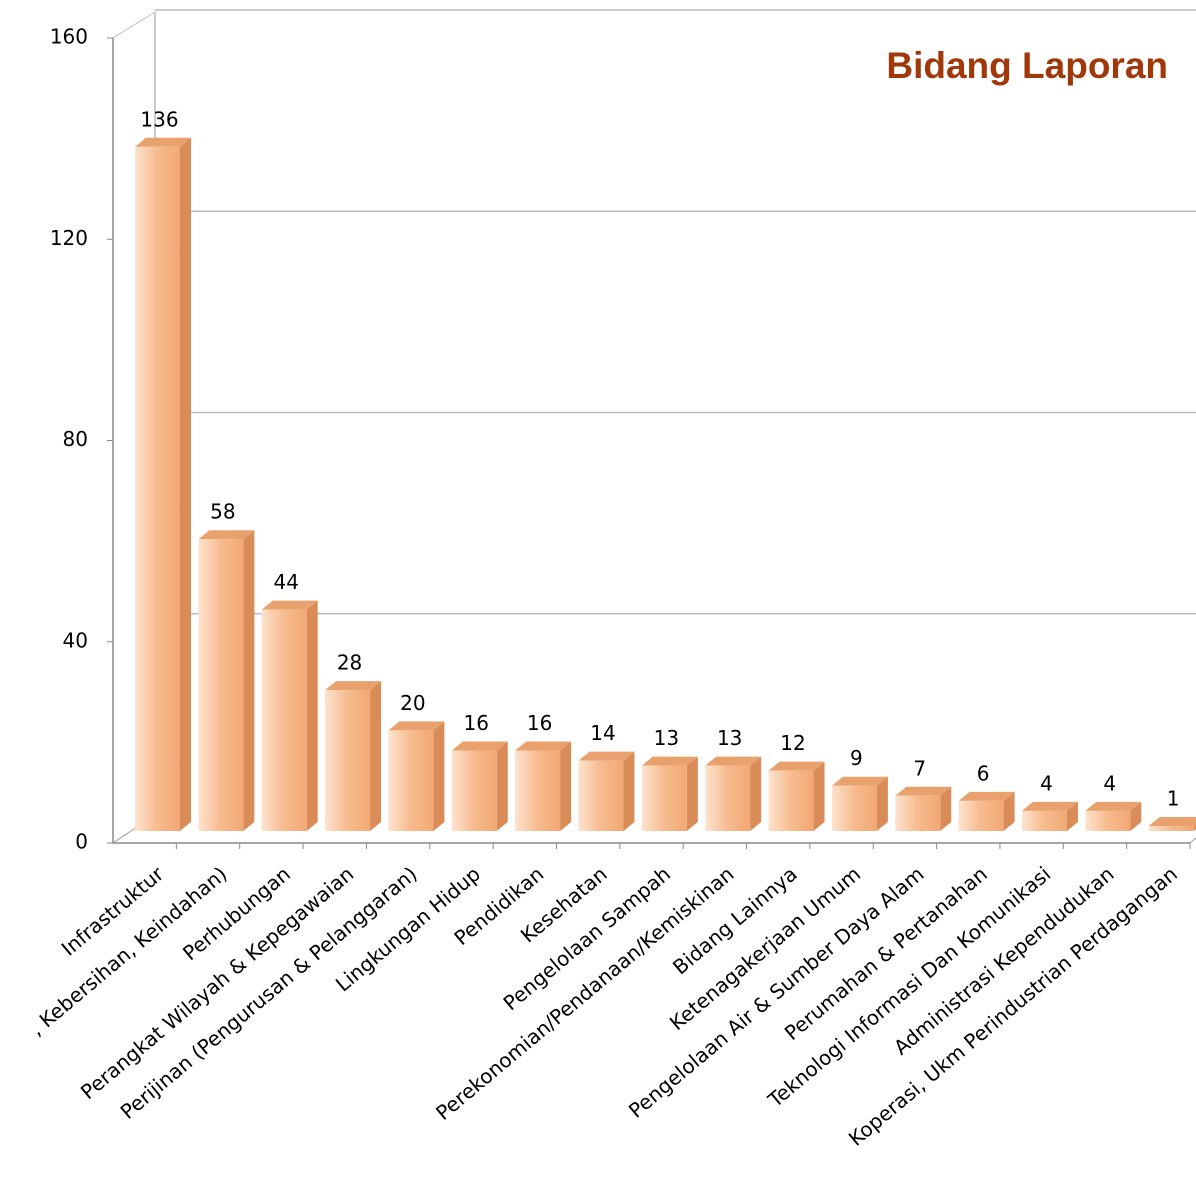 The height and width of the screenshot is (1204, 1196). I want to click on value-label: 20, so click(412, 703).